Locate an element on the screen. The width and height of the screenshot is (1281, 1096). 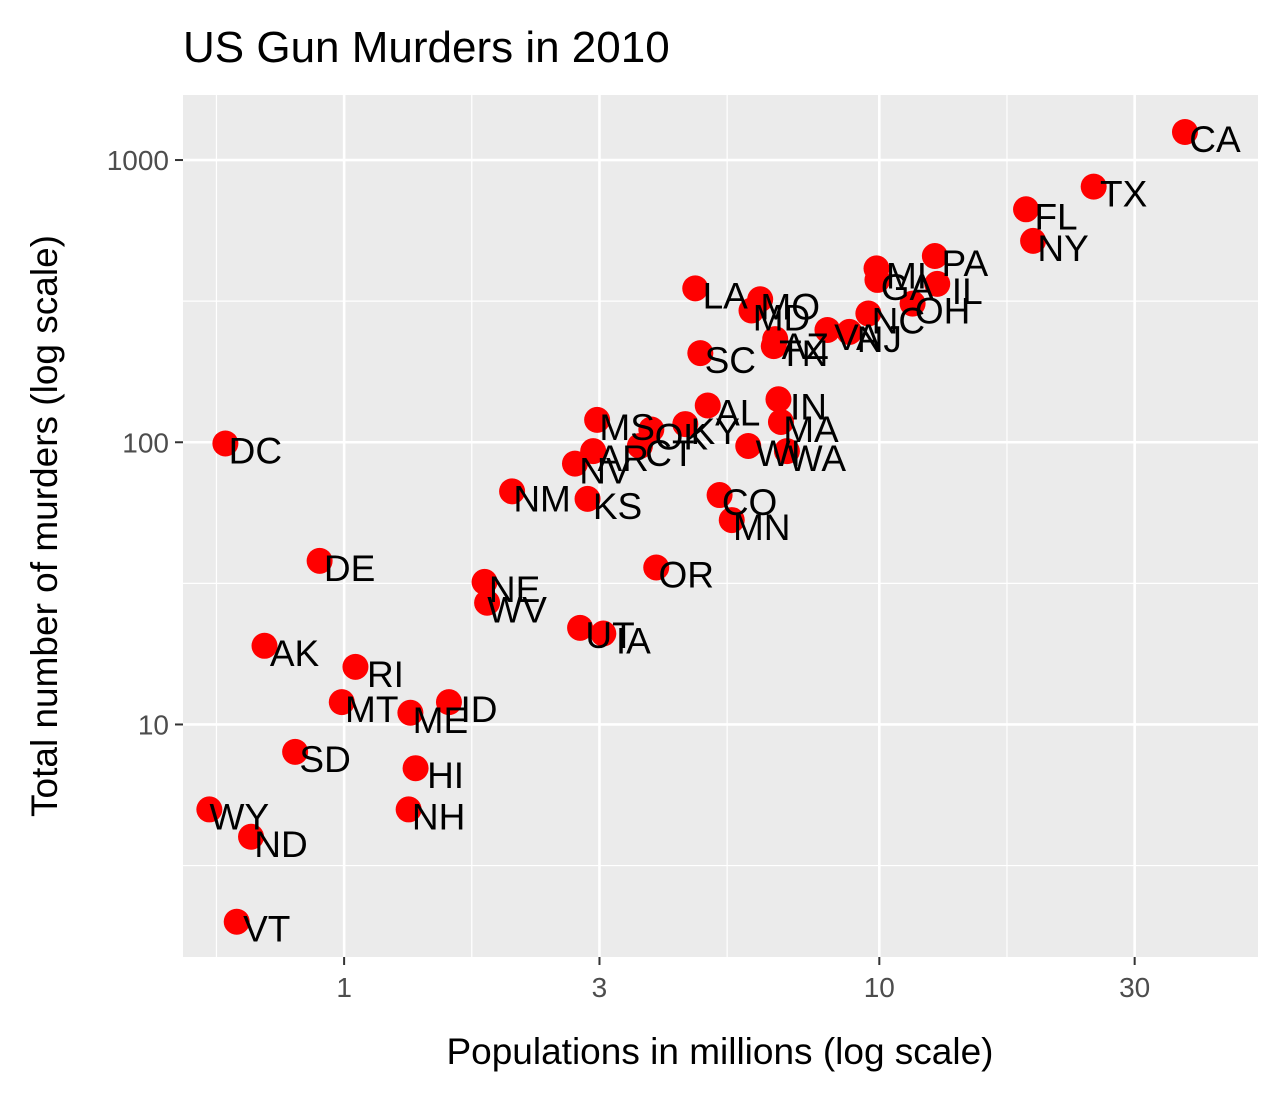
point-label: WV is located at coordinates (517, 610).